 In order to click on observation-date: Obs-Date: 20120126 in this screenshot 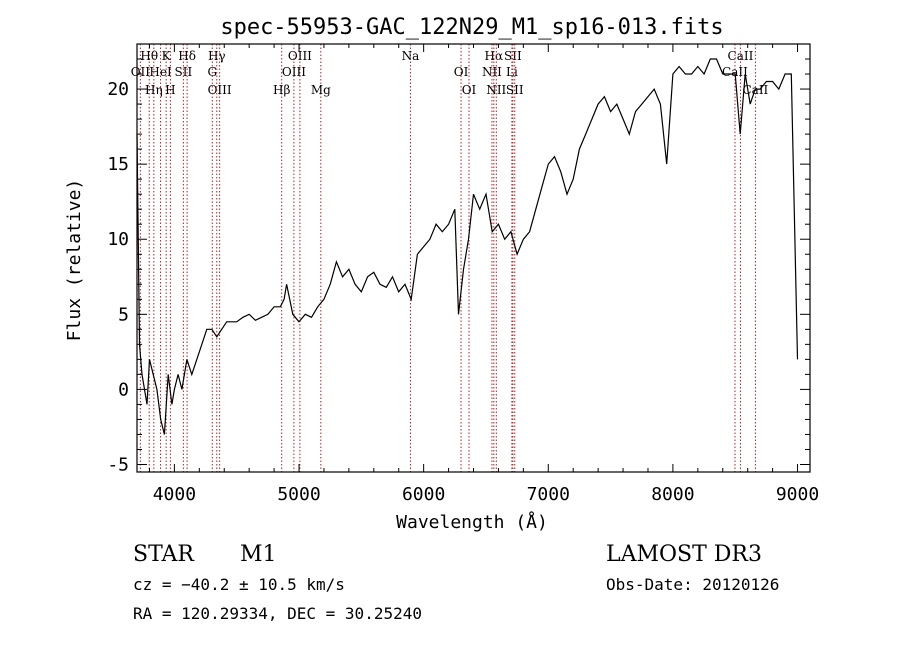, I will do `click(692, 584)`.